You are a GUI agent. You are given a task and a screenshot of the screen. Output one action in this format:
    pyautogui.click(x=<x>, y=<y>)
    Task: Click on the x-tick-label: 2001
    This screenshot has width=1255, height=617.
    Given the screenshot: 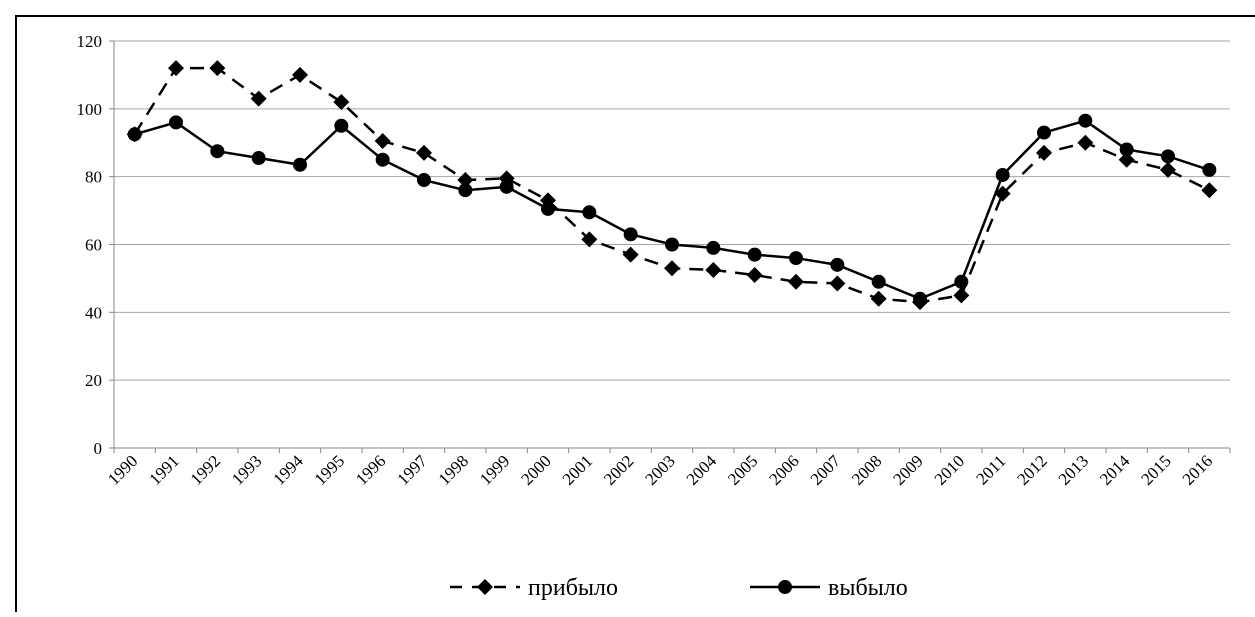 What is the action you would take?
    pyautogui.click(x=577, y=469)
    